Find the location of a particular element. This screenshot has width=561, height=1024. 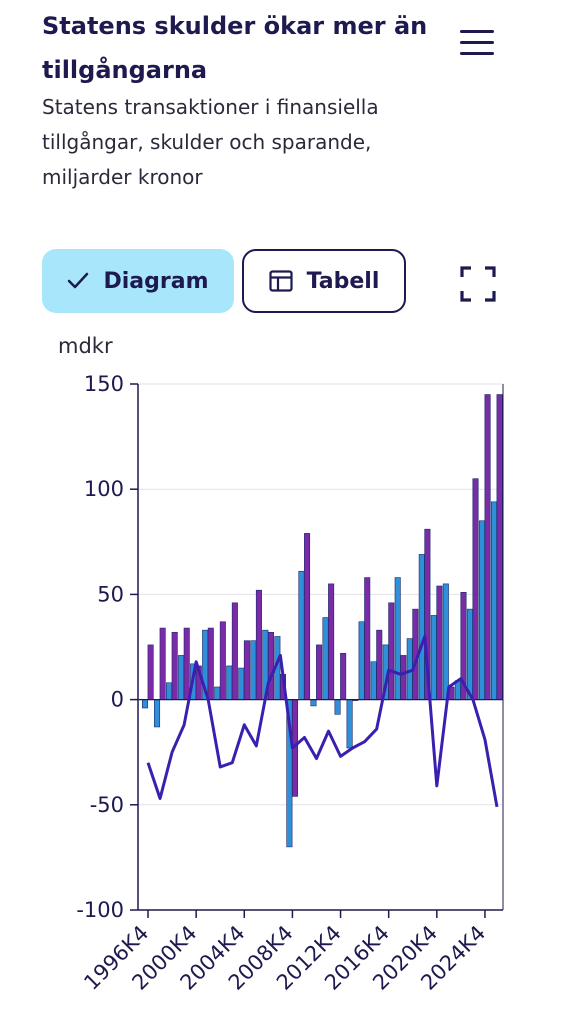

fullscreen-icon is located at coordinates (478, 284).